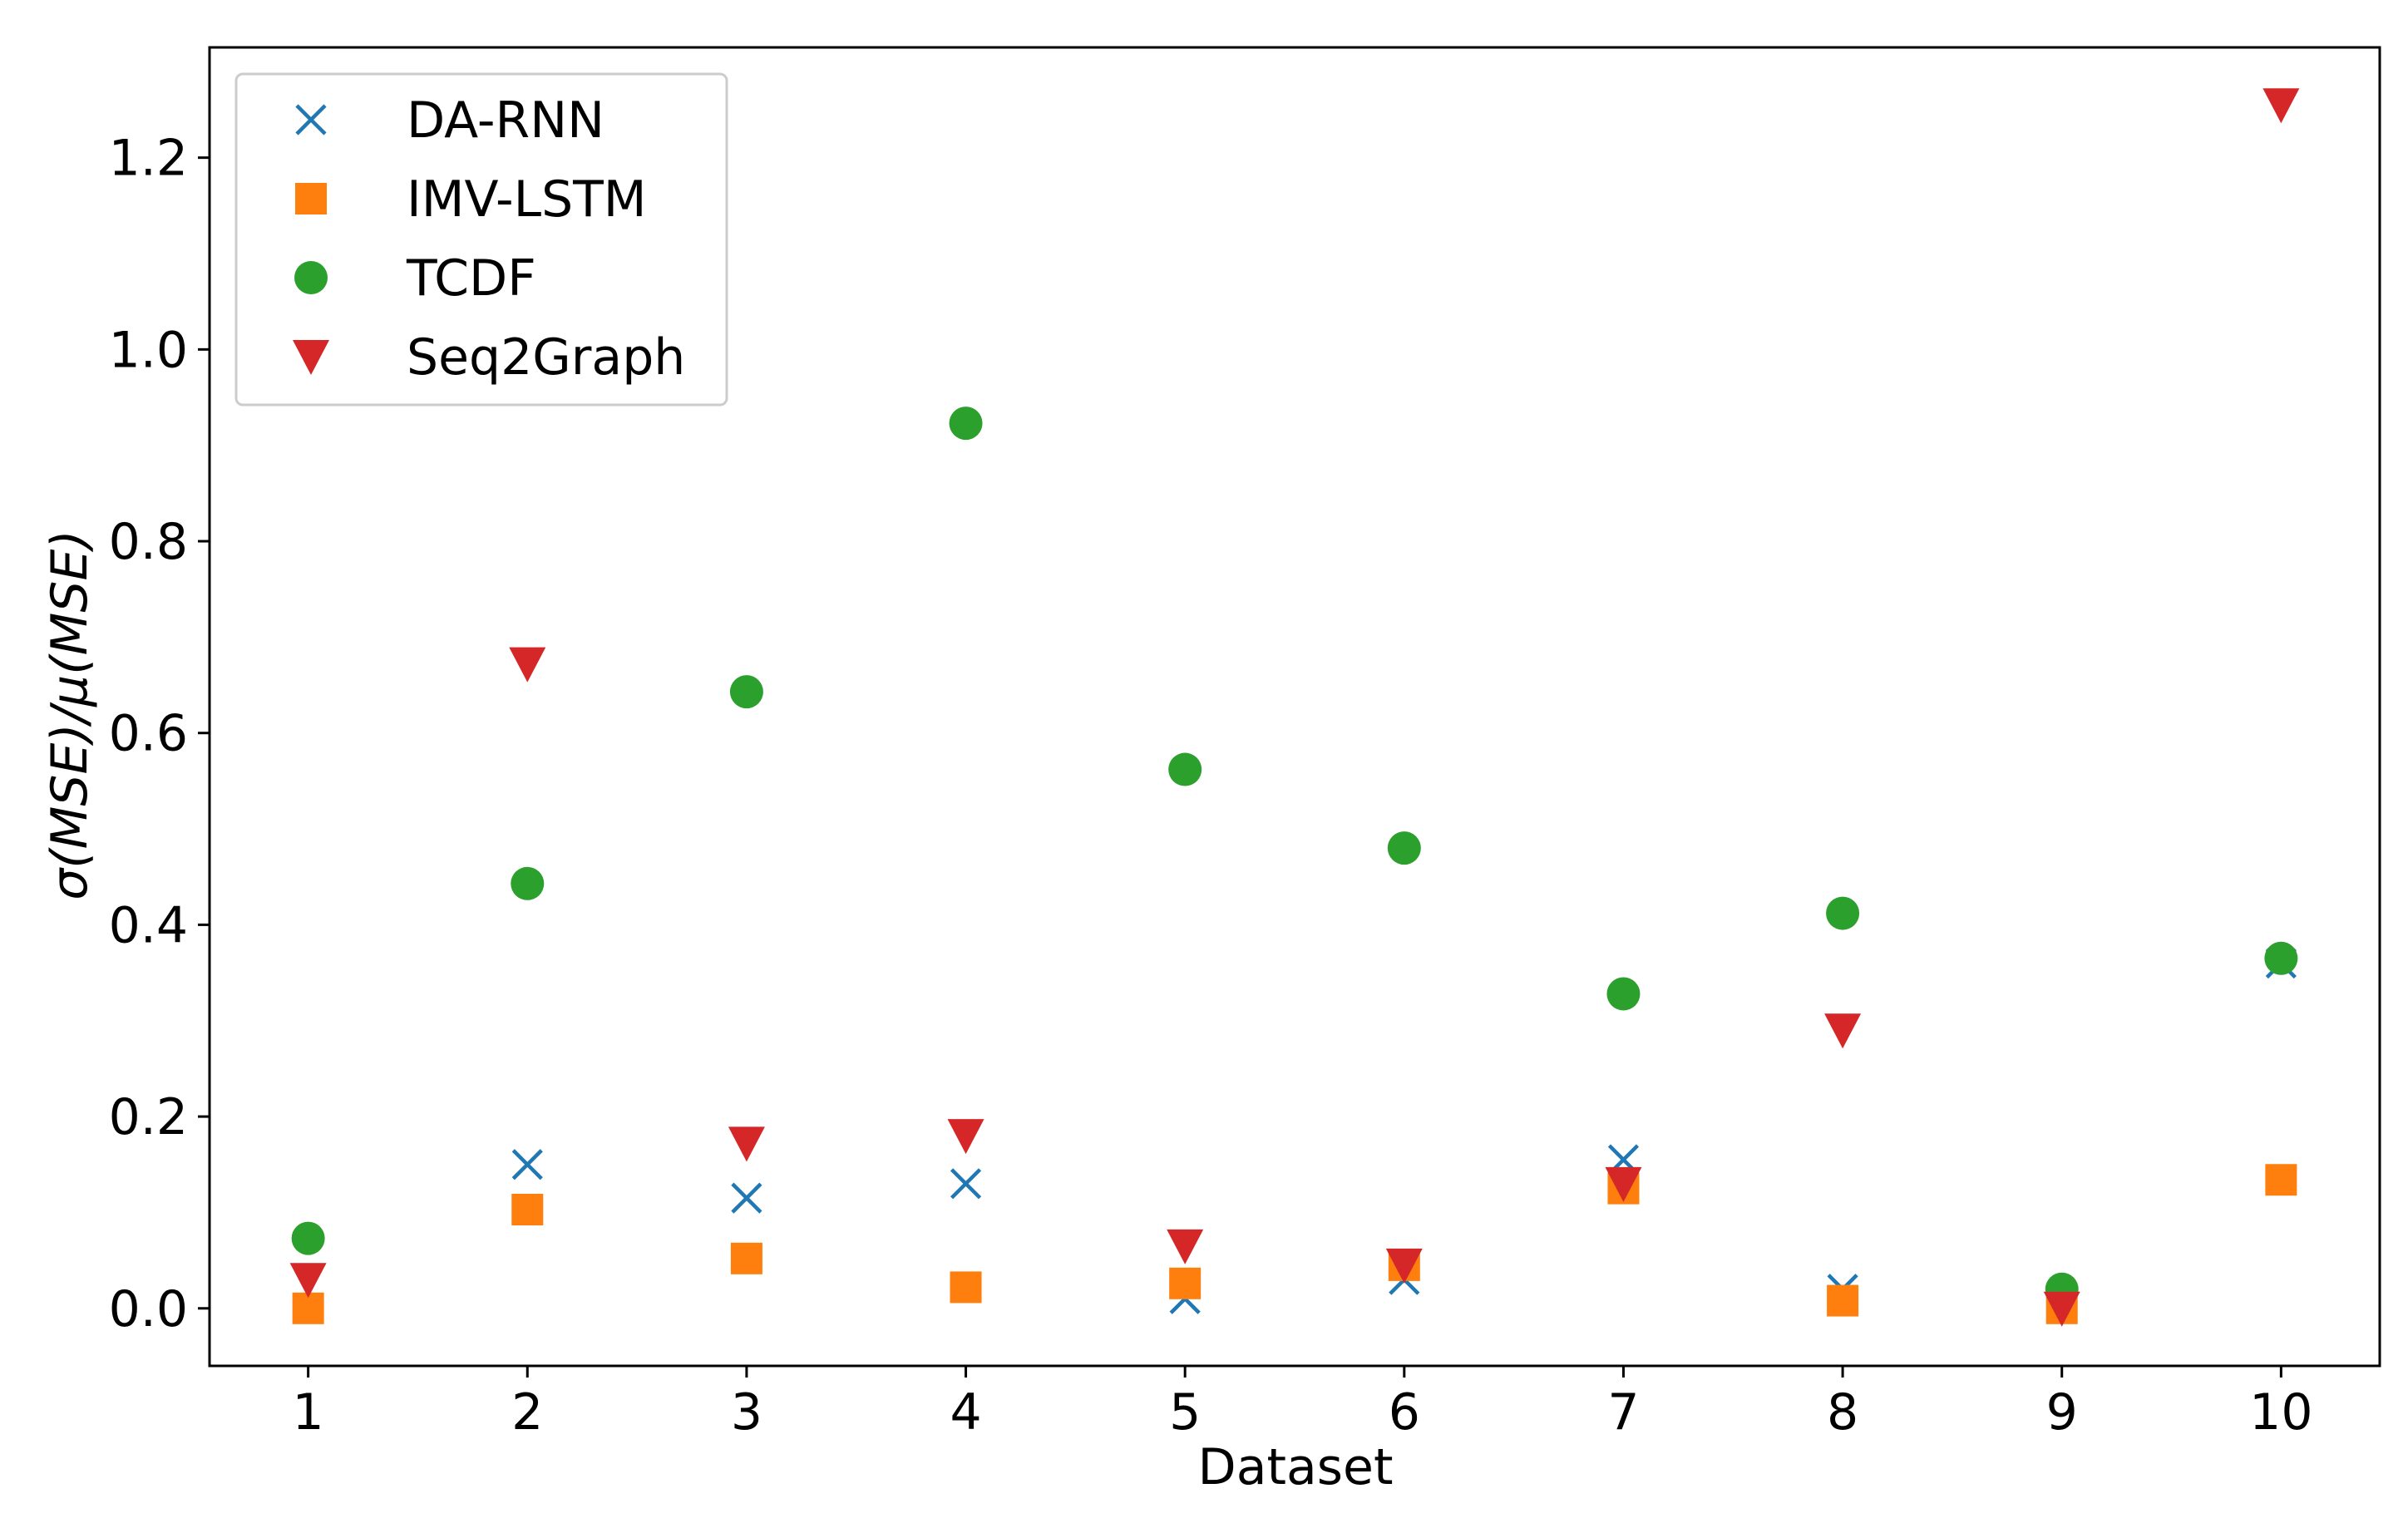 This screenshot has width=2408, height=1523. What do you see at coordinates (148, 1117) in the screenshot?
I see `y-tick-label: 0.2` at bounding box center [148, 1117].